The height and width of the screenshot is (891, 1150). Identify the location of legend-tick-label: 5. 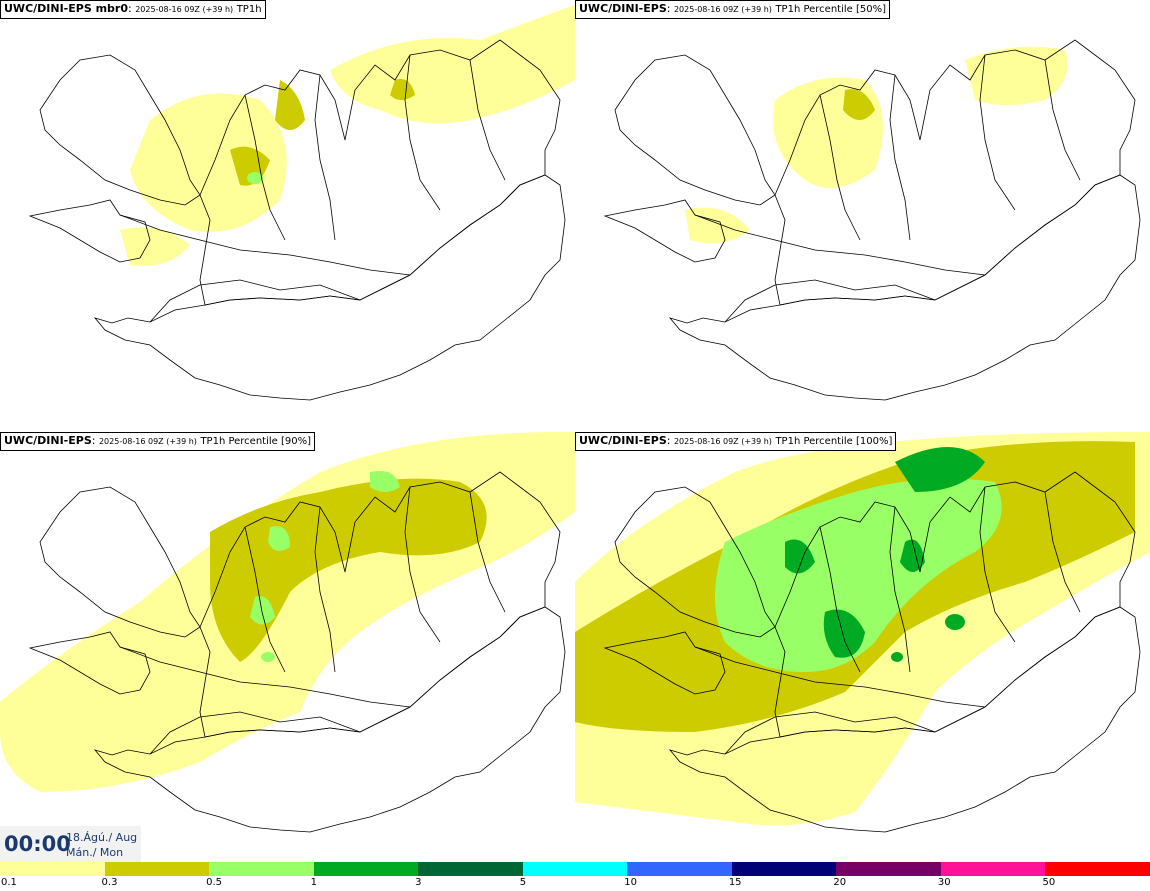
(523, 882).